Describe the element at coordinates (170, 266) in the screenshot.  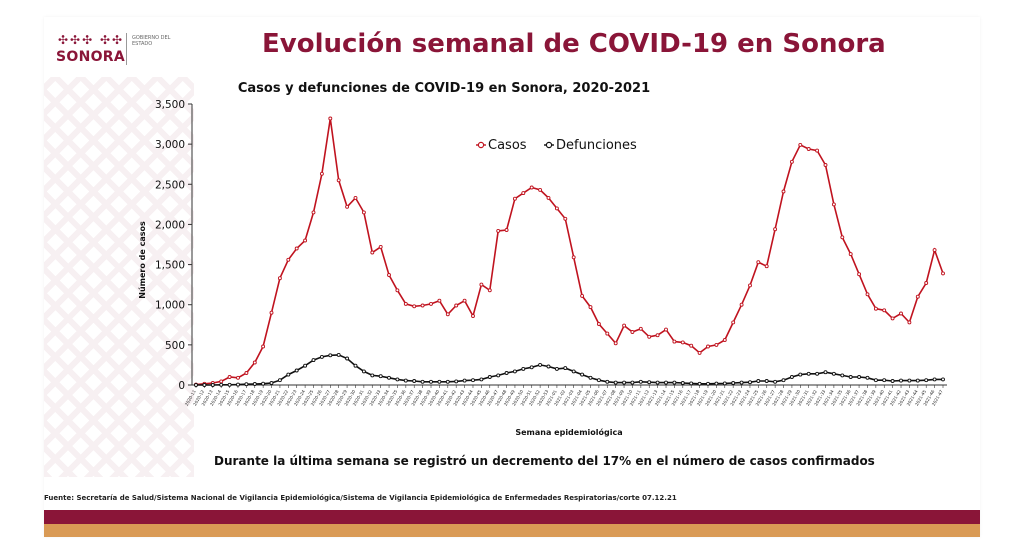
I see `y-tick-label: 1,500` at that location.